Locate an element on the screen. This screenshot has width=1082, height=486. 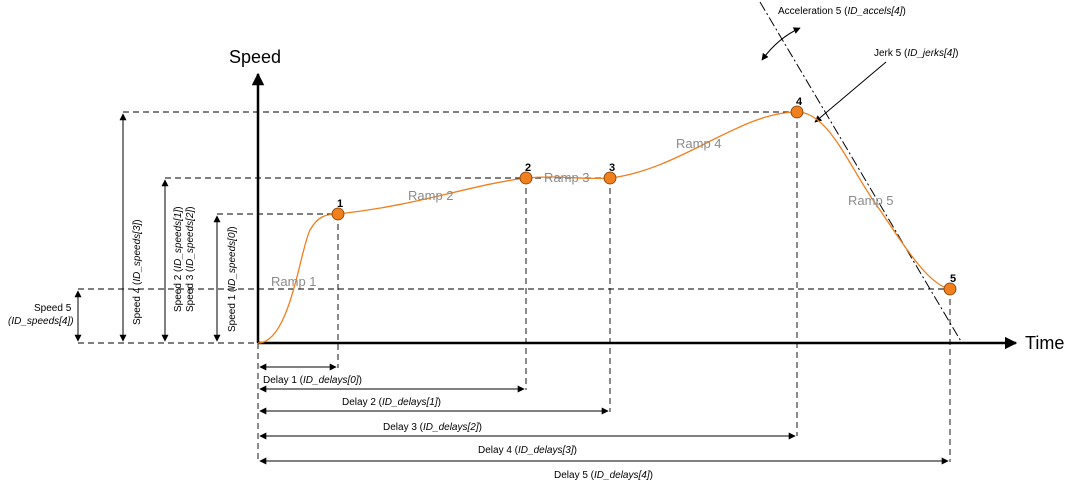
jerk-pointer is located at coordinates (850, 92).